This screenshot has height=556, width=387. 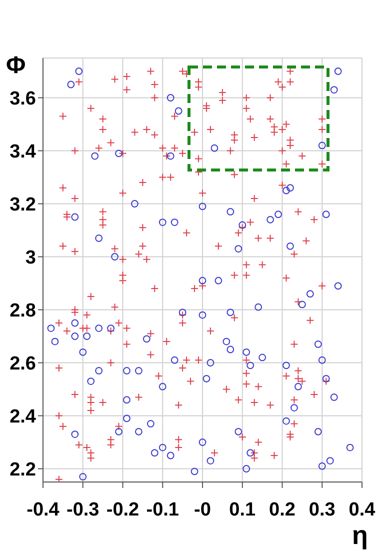 I want to click on y-tick-label: 3.4, so click(x=23, y=151).